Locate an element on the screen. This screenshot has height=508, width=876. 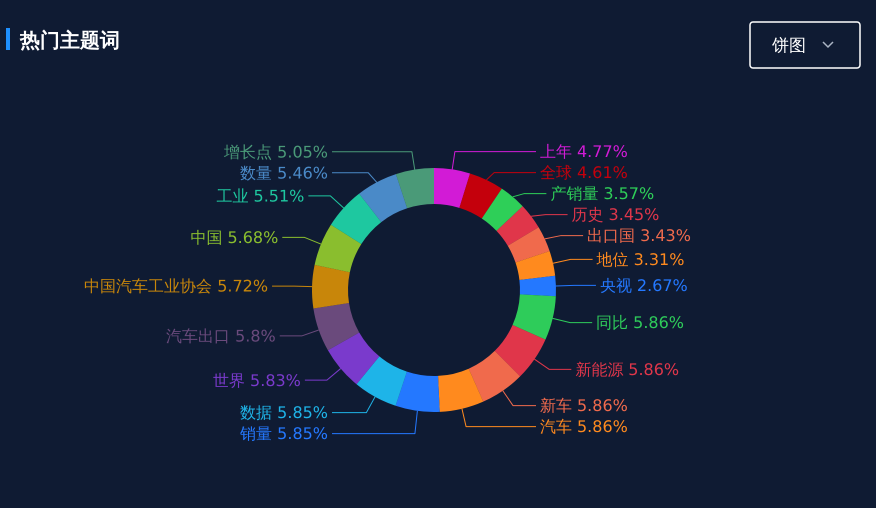
slice-label: 汽车出口 is located at coordinates (198, 336).